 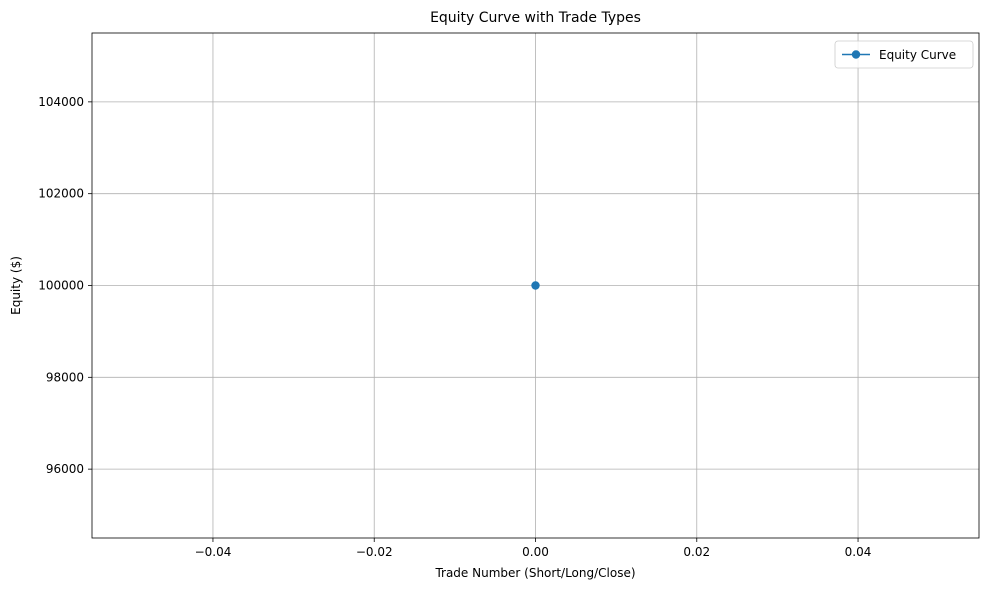 I want to click on legend: Equity Curve, so click(x=904, y=54).